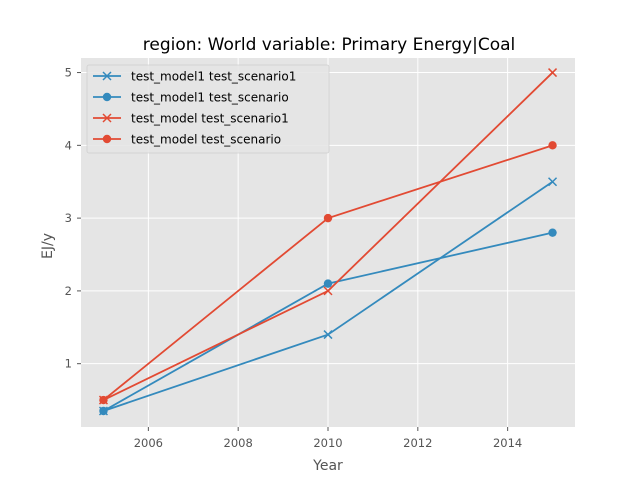 The image size is (640, 480). Describe the element at coordinates (507, 443) in the screenshot. I see `x-tick-label: 2014` at that location.